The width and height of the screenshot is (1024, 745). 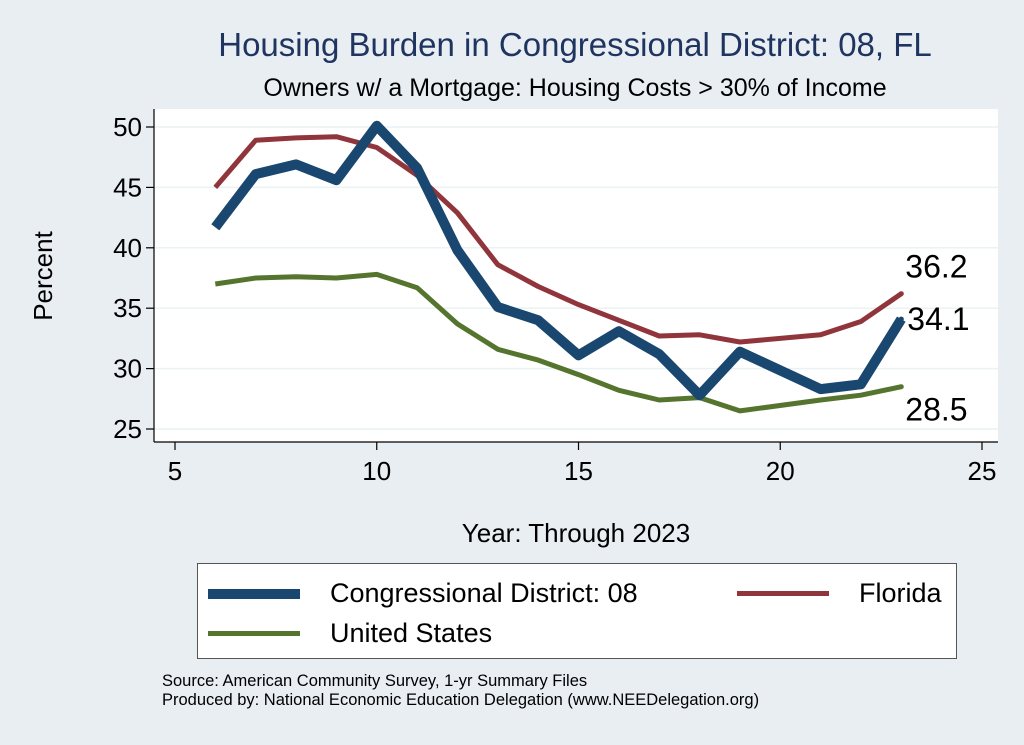 What do you see at coordinates (901, 387) in the screenshot?
I see `series-endpoint-us` at bounding box center [901, 387].